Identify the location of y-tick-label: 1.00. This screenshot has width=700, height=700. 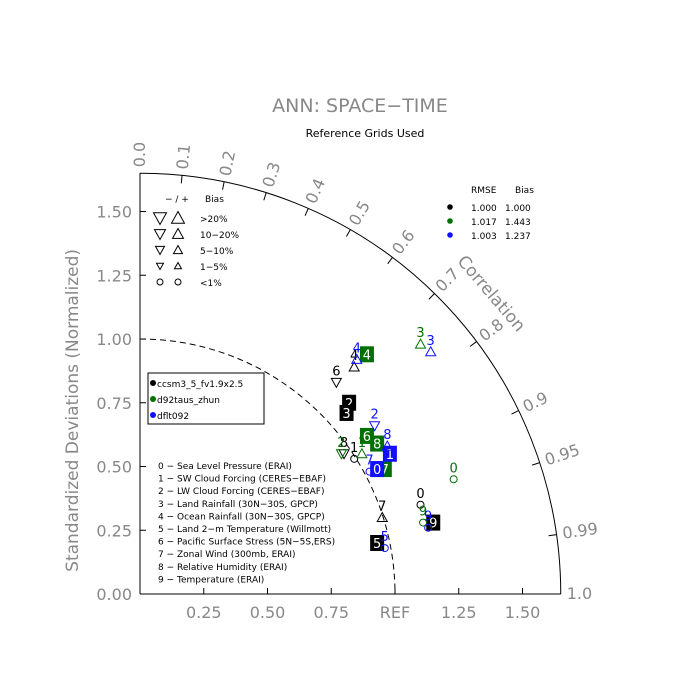
(114, 339).